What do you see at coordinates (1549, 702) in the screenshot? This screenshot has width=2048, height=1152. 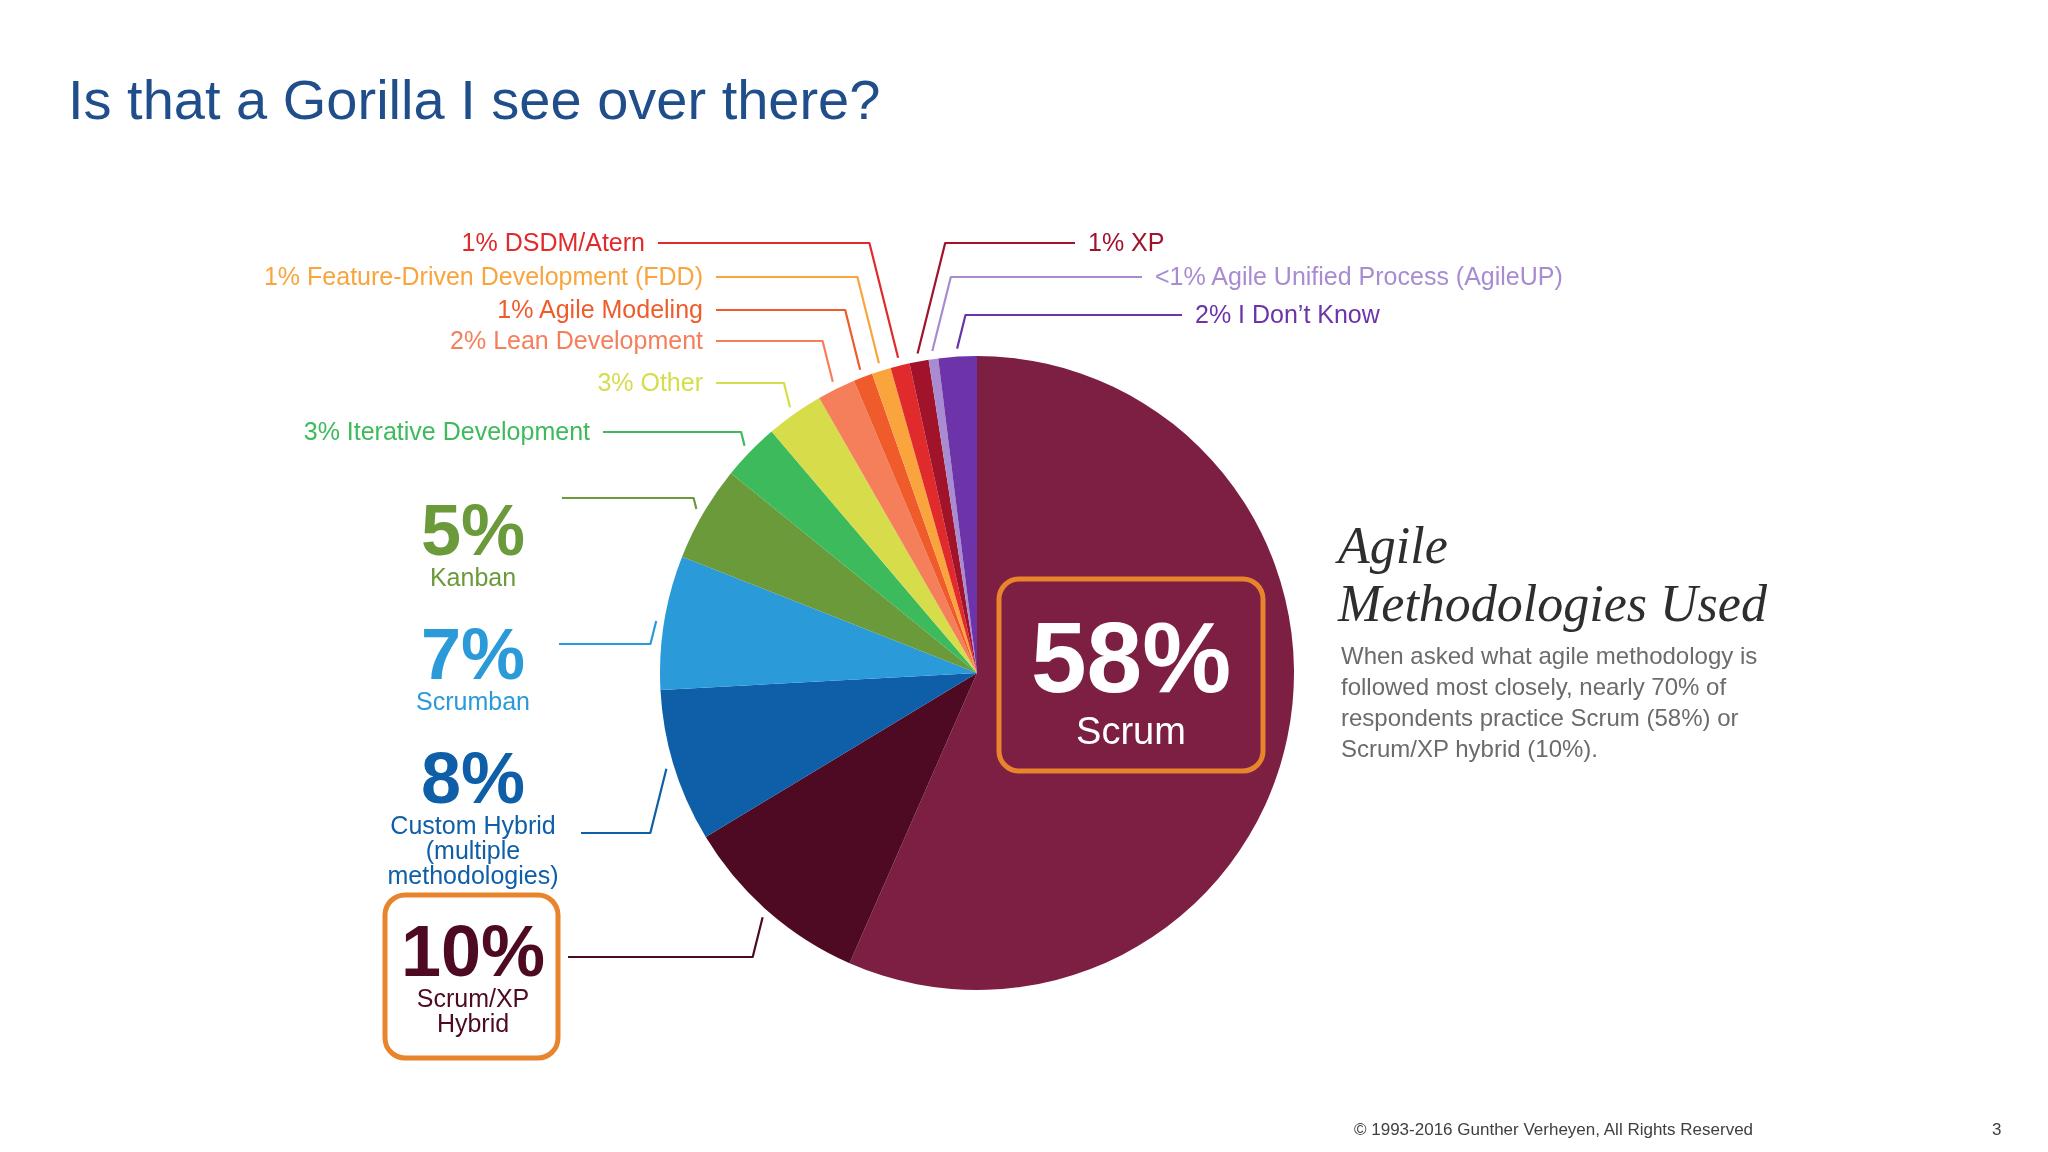 I see `text: When asked what agile methodology is followed most closely, nearly 70% of respondents practice Scrum (58%) or Scrum/XP hybrid (10%).` at bounding box center [1549, 702].